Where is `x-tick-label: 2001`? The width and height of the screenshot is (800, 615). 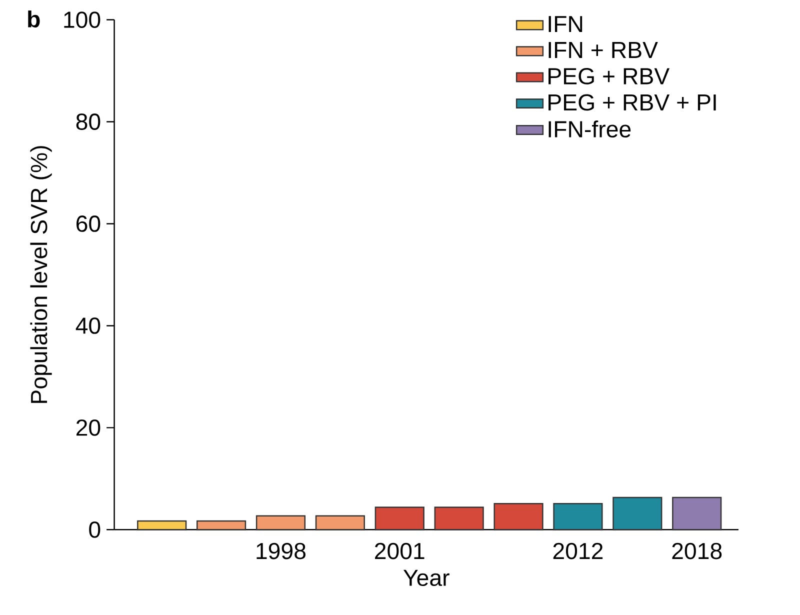
x-tick-label: 2001 is located at coordinates (399, 551).